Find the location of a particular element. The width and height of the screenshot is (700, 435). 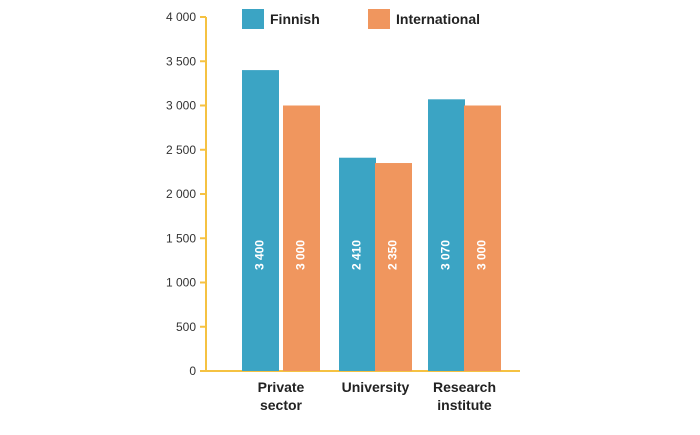

category-label-line: Research is located at coordinates (464, 387).